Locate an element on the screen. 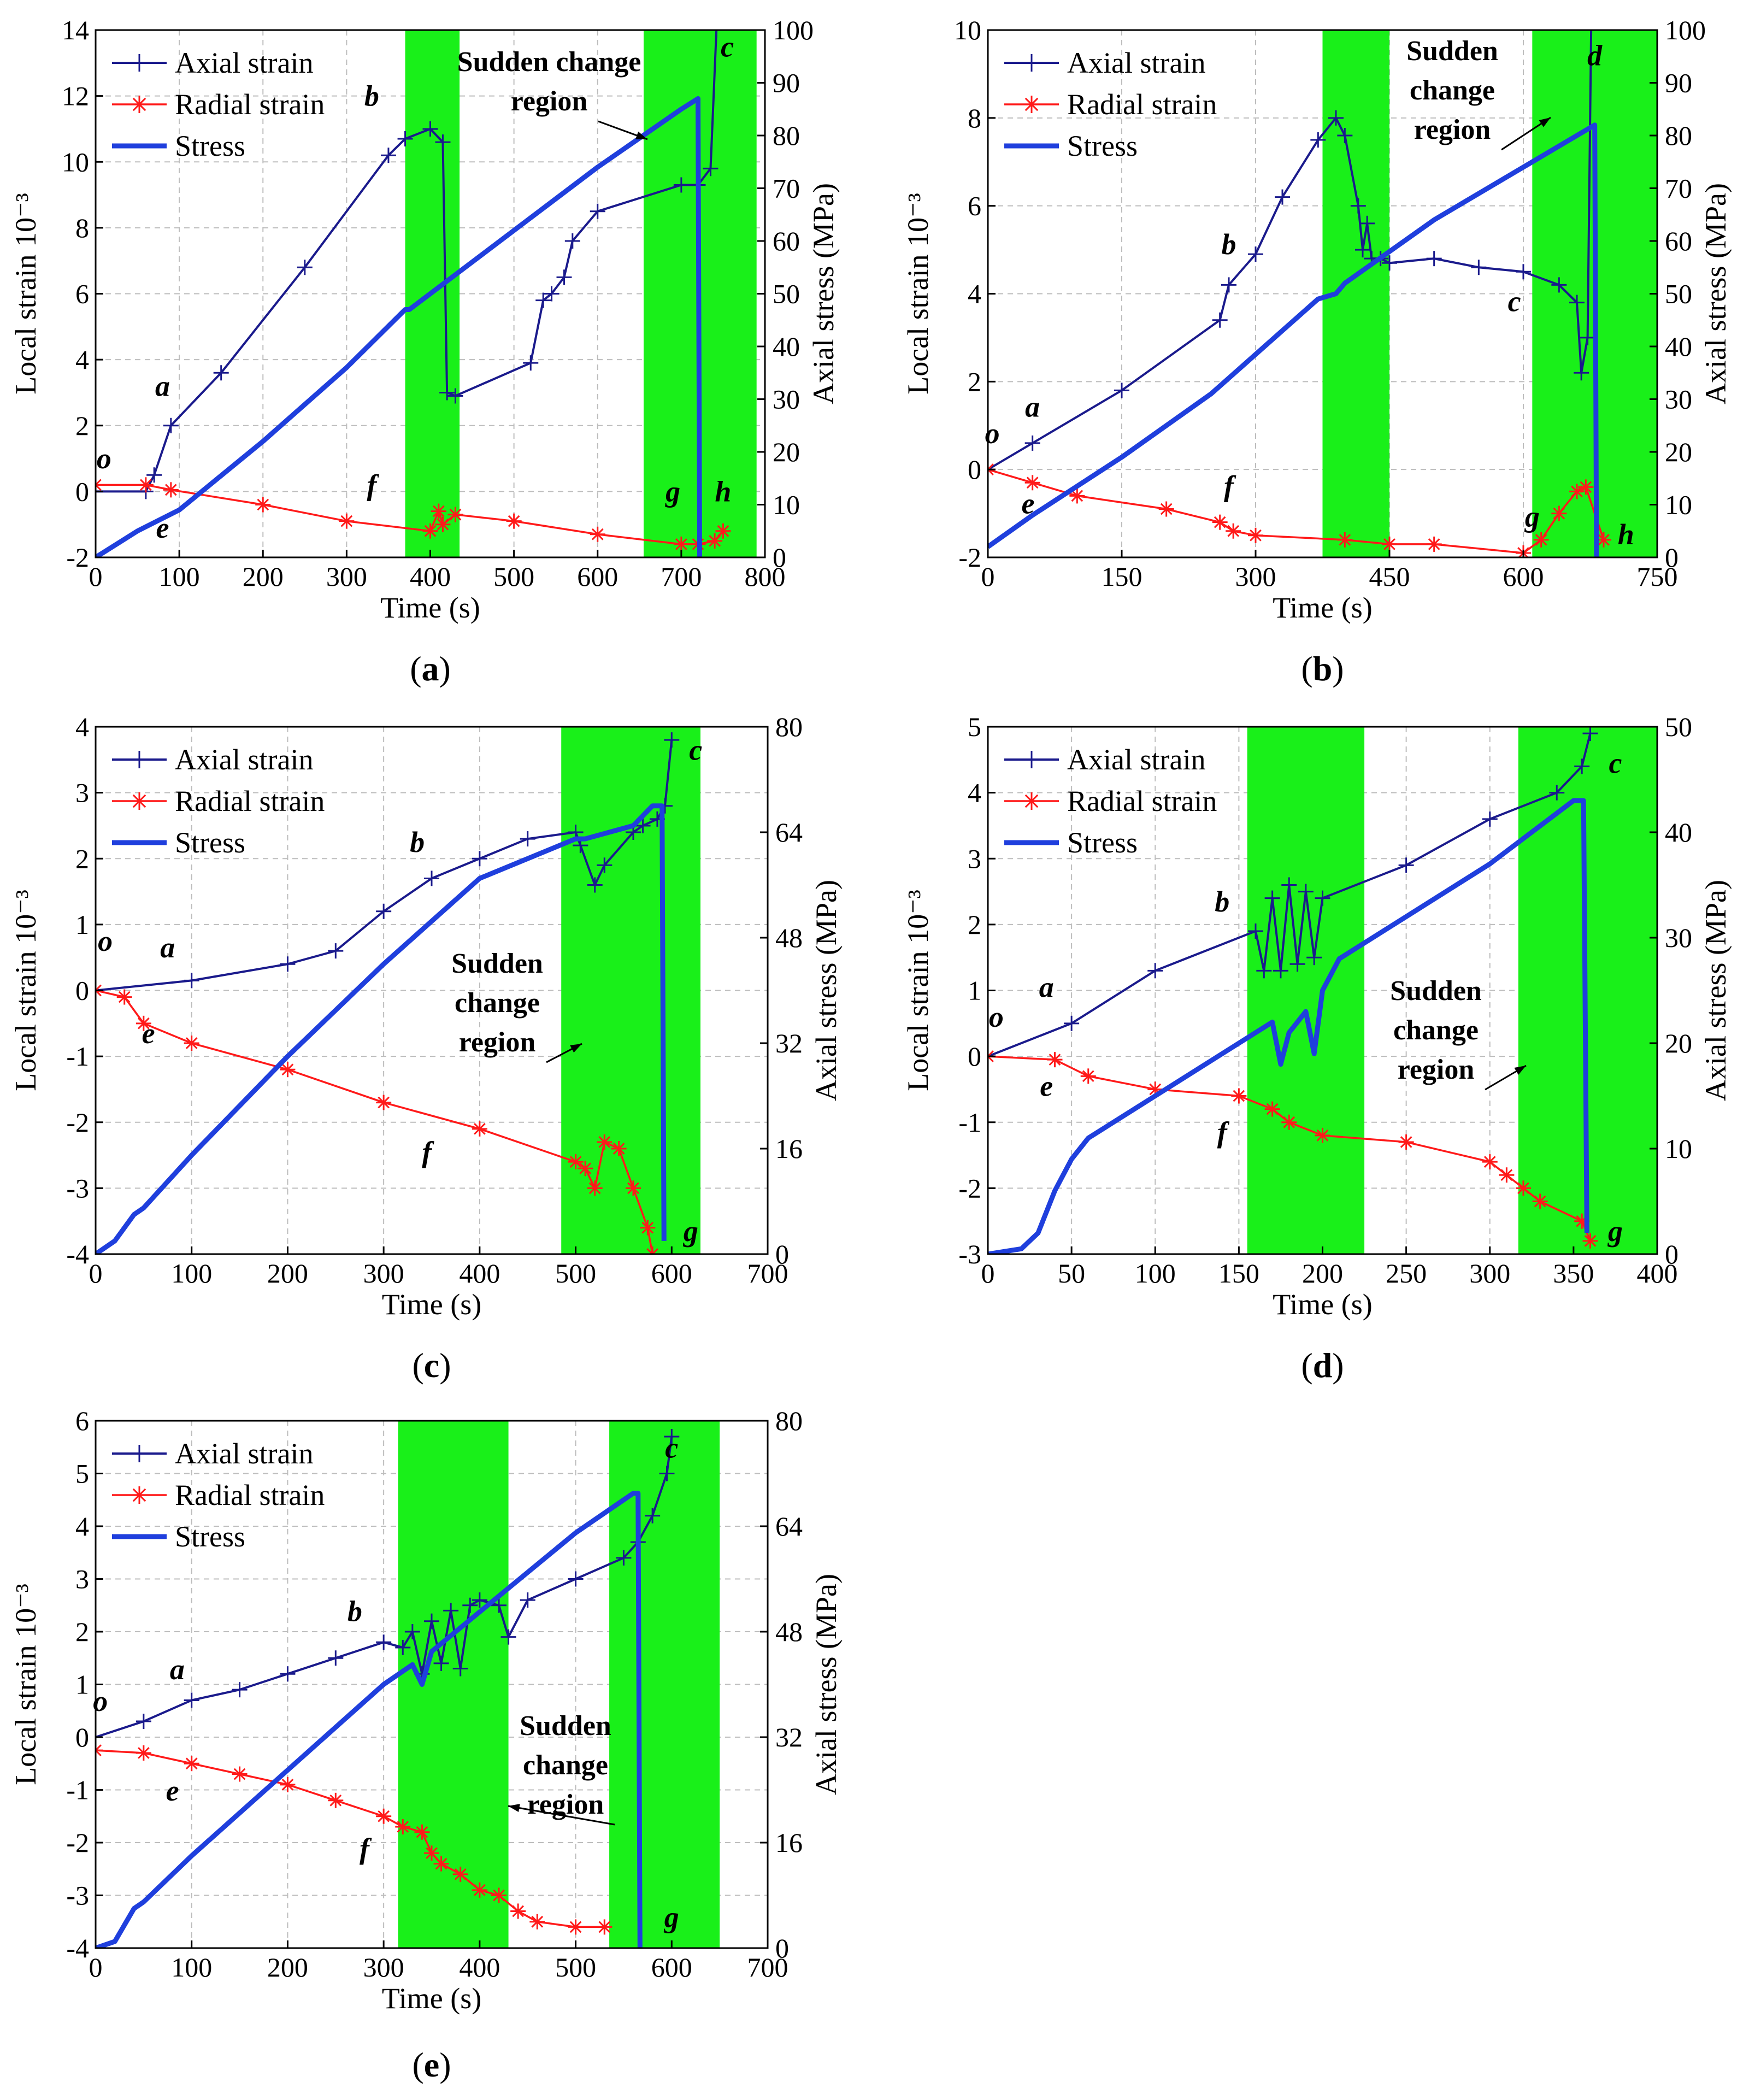 This screenshot has height=2100, width=1755. x-tick-label: 600 is located at coordinates (1523, 577).